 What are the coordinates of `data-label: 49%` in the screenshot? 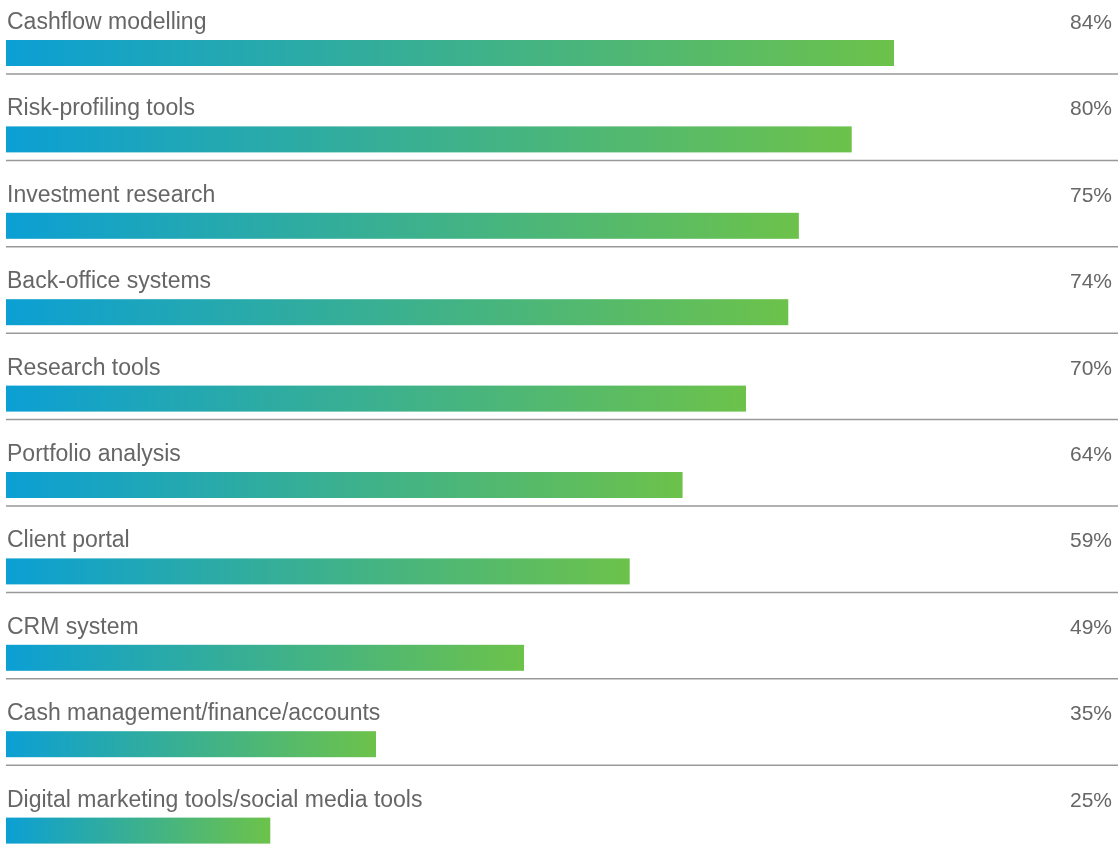 It's located at (1090, 626).